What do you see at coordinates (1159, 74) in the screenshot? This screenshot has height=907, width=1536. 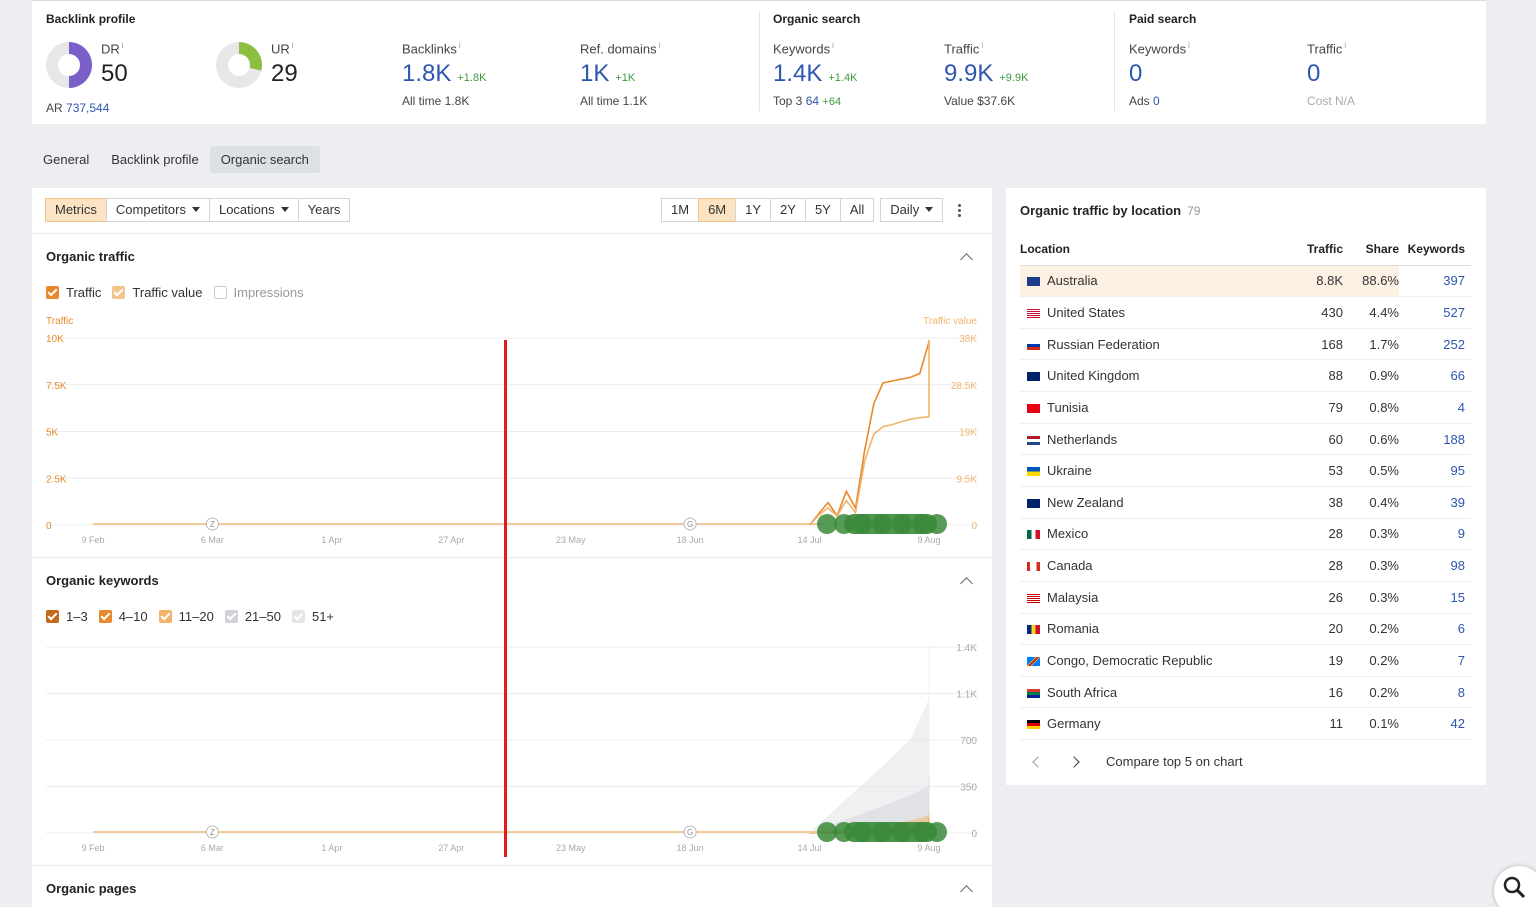 I see `paid-keywords-metric: Keywords i 0 Ads 0` at bounding box center [1159, 74].